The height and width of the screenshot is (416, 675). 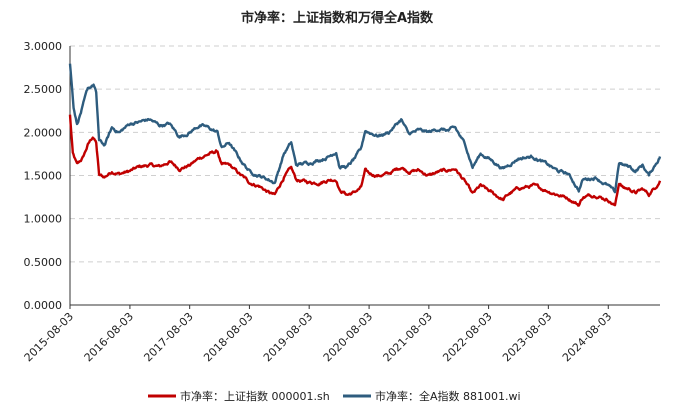 I want to click on y-tick-label: 2.5000, so click(x=43, y=89).